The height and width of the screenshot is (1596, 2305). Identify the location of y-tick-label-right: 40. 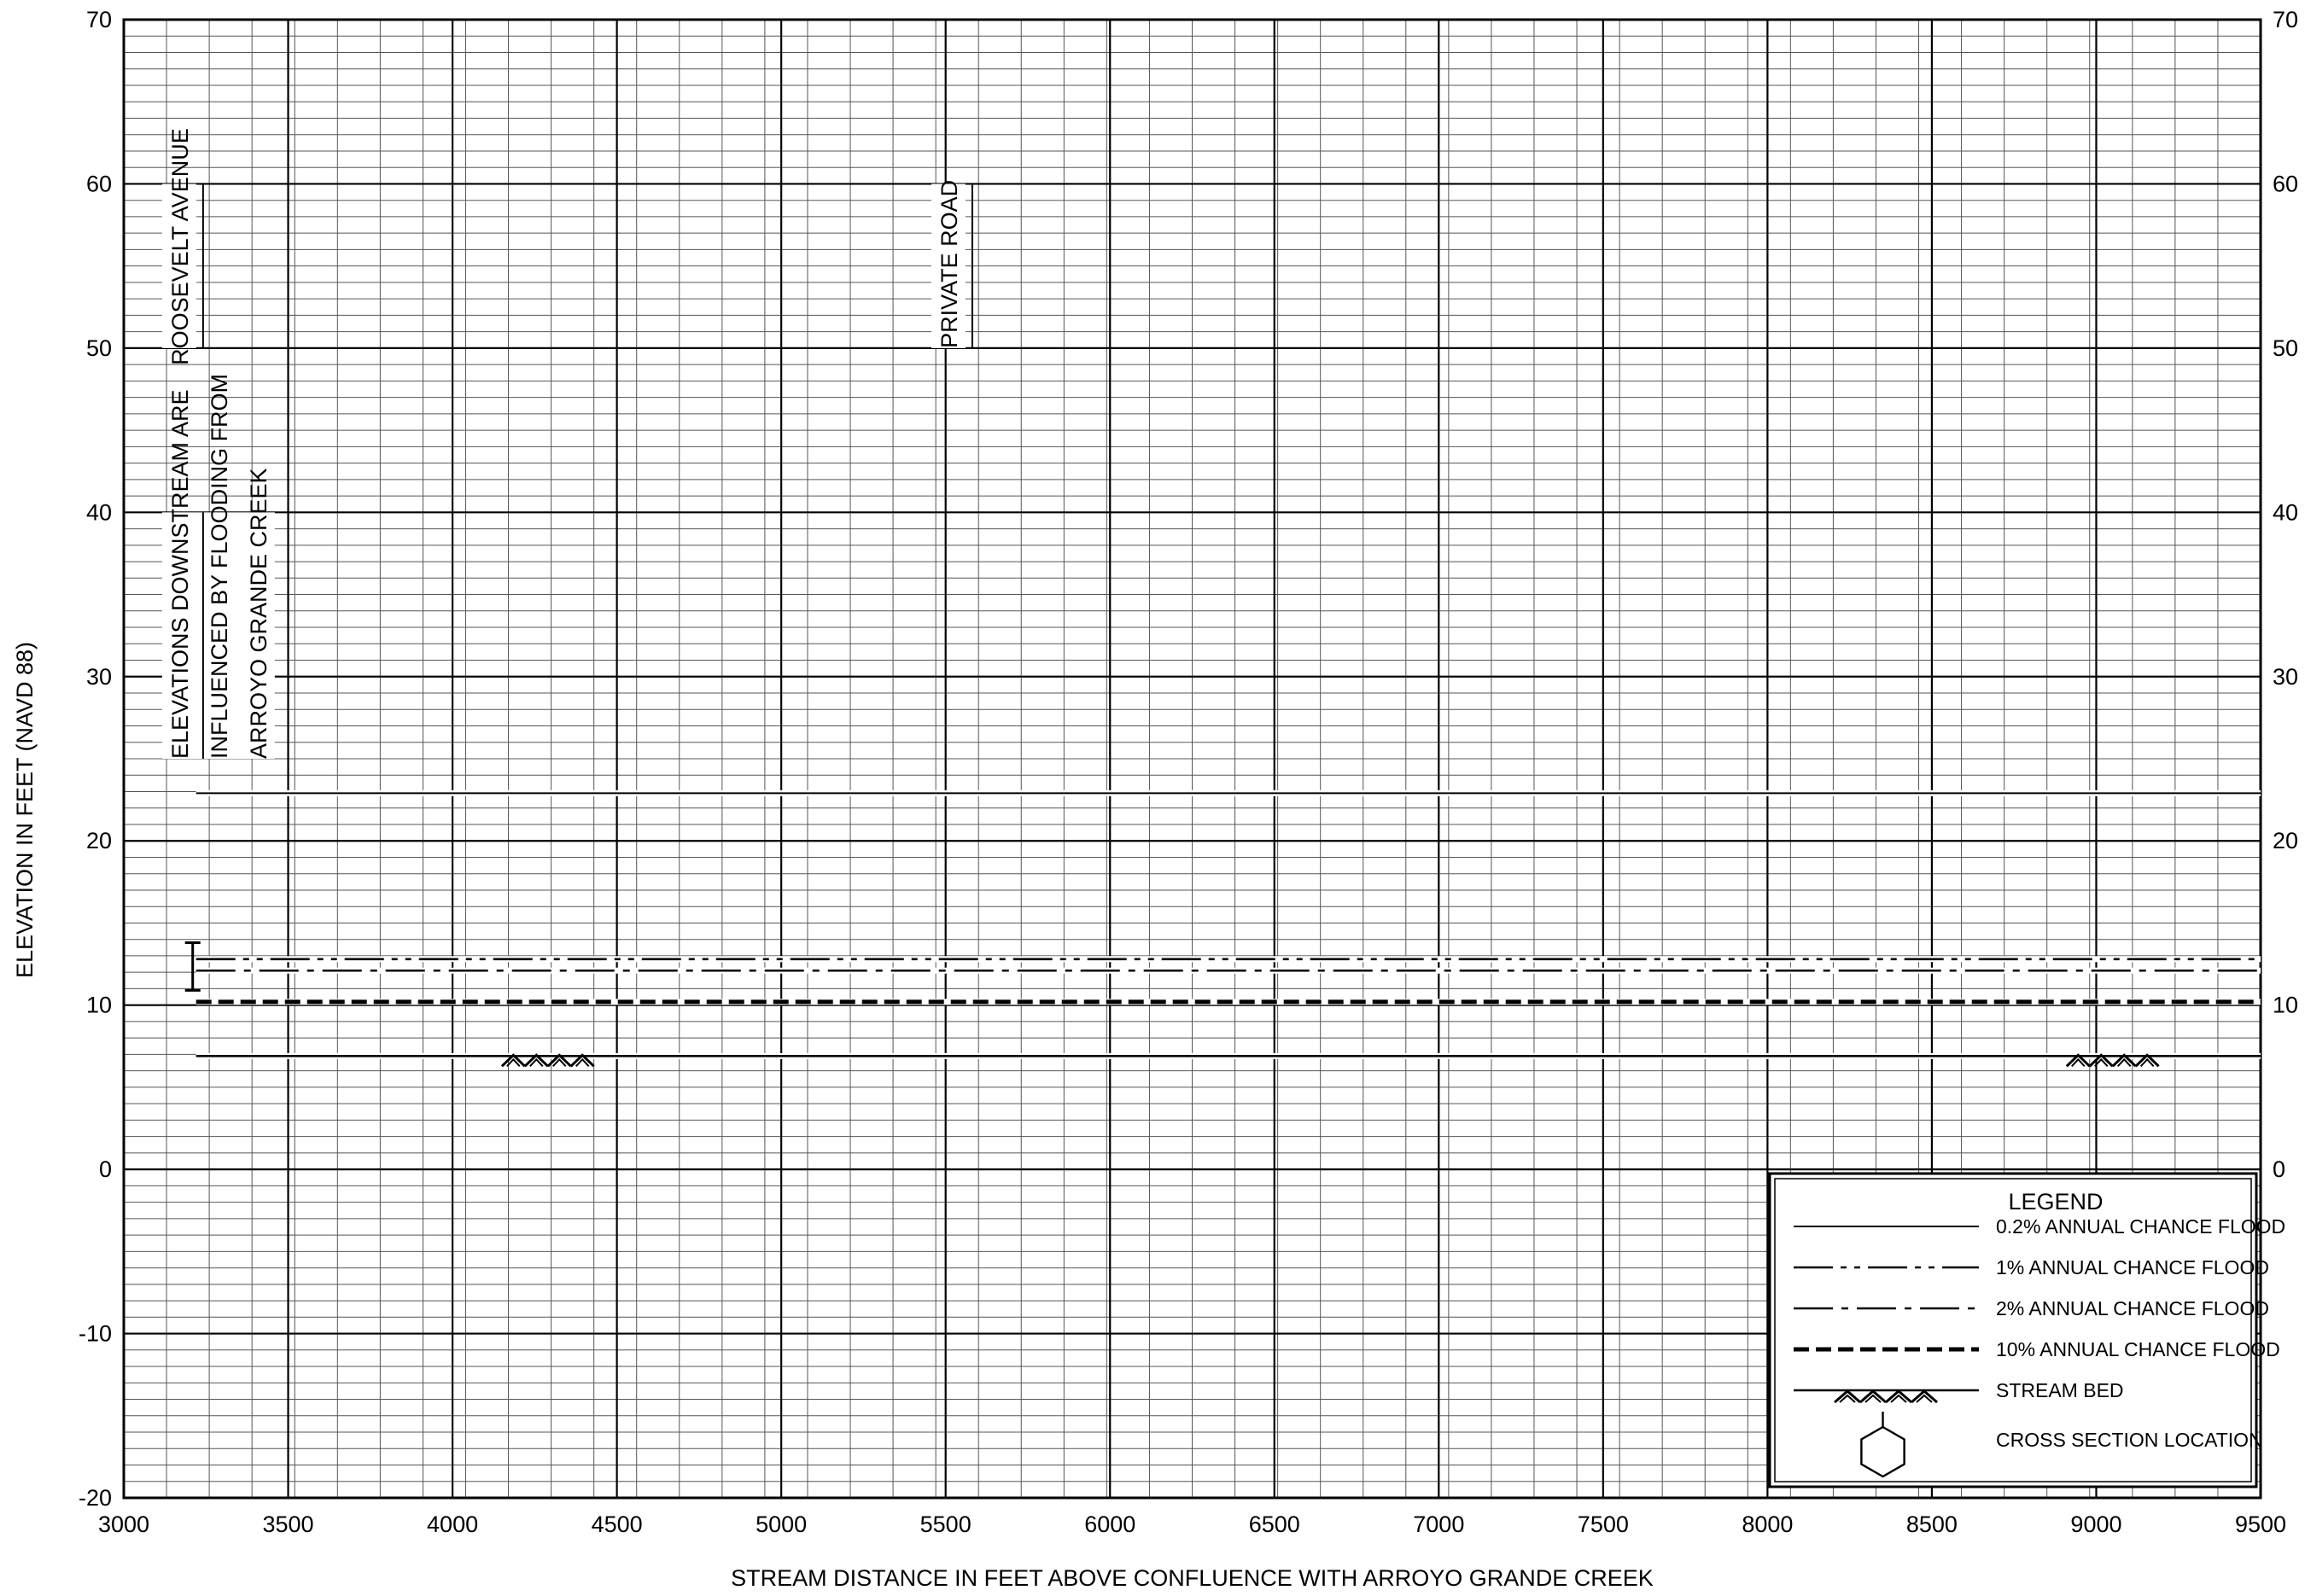
(2285, 512).